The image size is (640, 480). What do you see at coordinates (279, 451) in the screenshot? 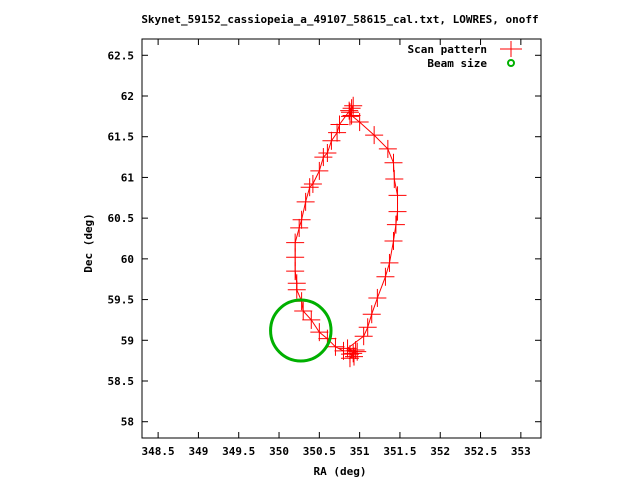
I see `x-tick-label: 350` at bounding box center [279, 451].